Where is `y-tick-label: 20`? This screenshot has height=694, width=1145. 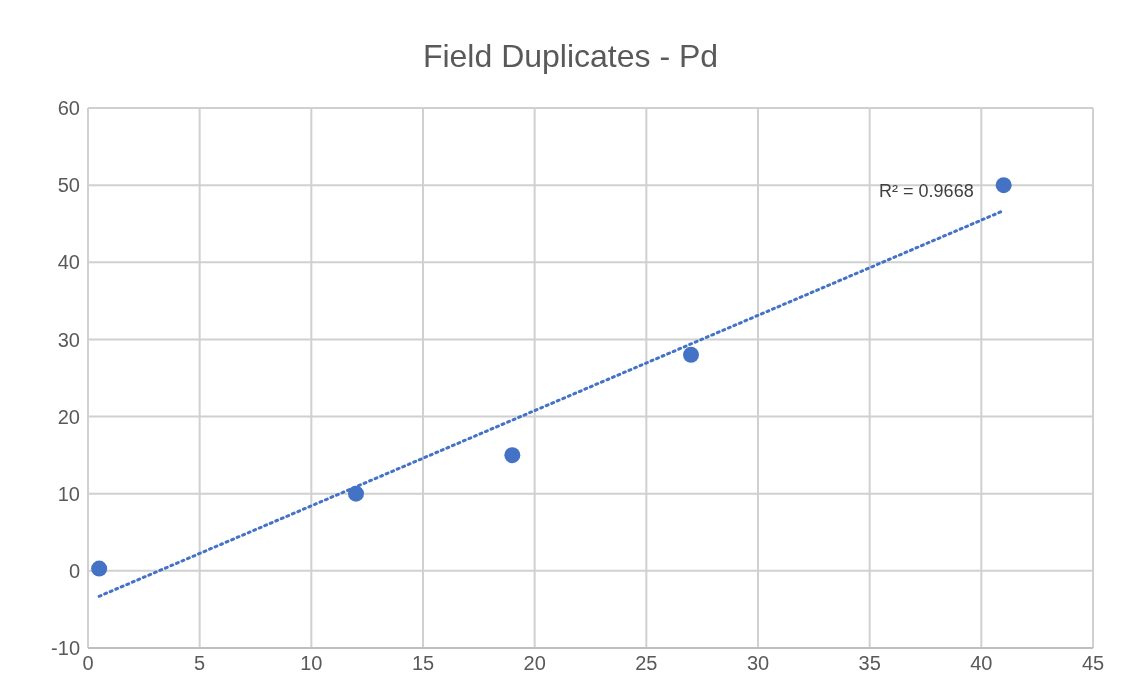 y-tick-label: 20 is located at coordinates (68, 416).